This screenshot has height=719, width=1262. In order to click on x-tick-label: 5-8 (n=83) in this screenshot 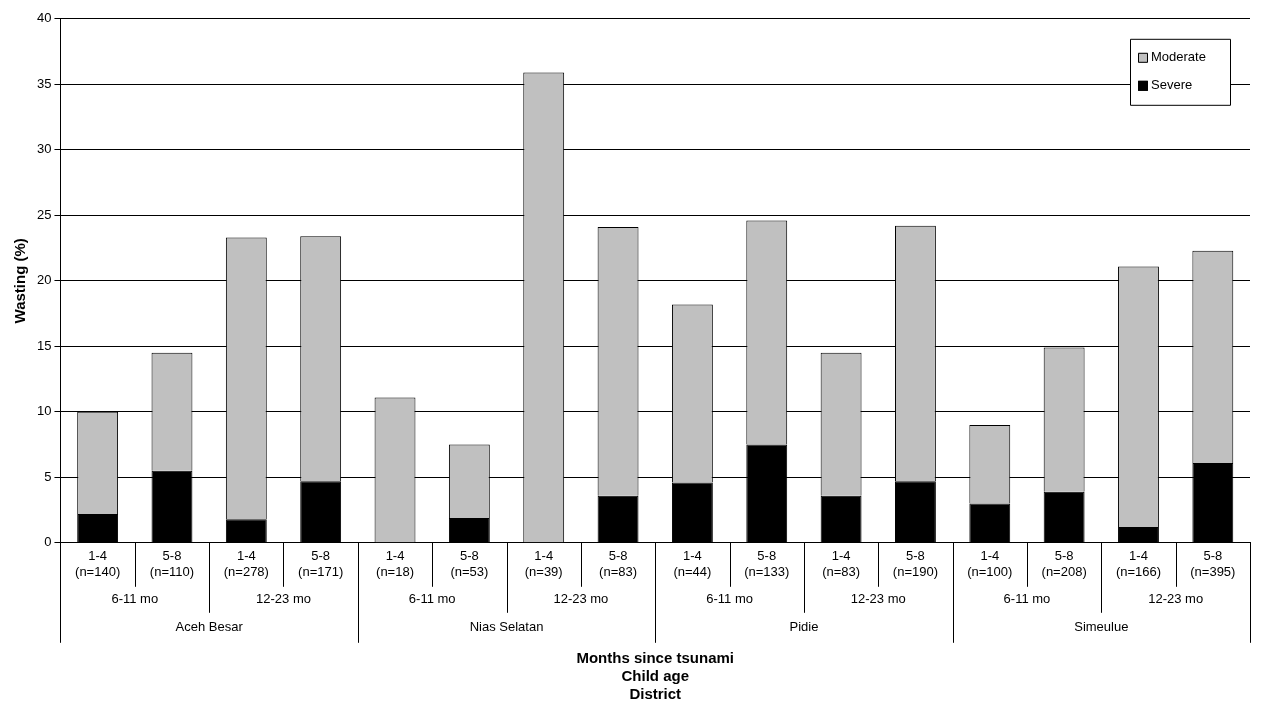, I will do `click(618, 563)`.